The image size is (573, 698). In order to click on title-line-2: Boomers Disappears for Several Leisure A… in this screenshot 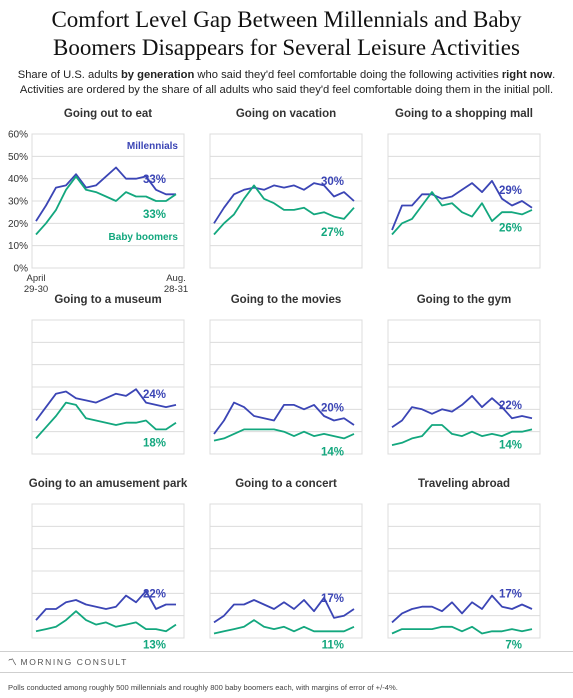, I will do `click(286, 47)`.